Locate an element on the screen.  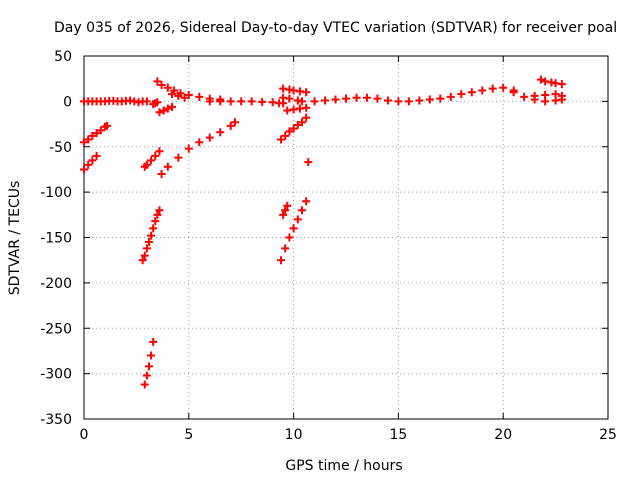
series-hump-9.5 is located at coordinates (295, 90).